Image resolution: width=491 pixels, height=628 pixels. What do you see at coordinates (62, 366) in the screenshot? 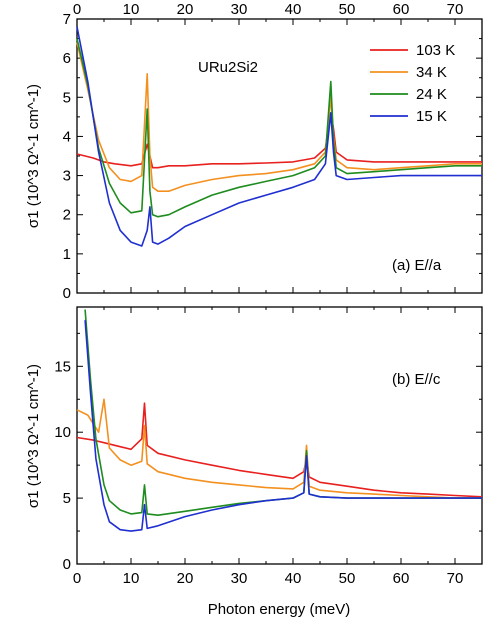
I see `y-tick-label: 15` at bounding box center [62, 366].